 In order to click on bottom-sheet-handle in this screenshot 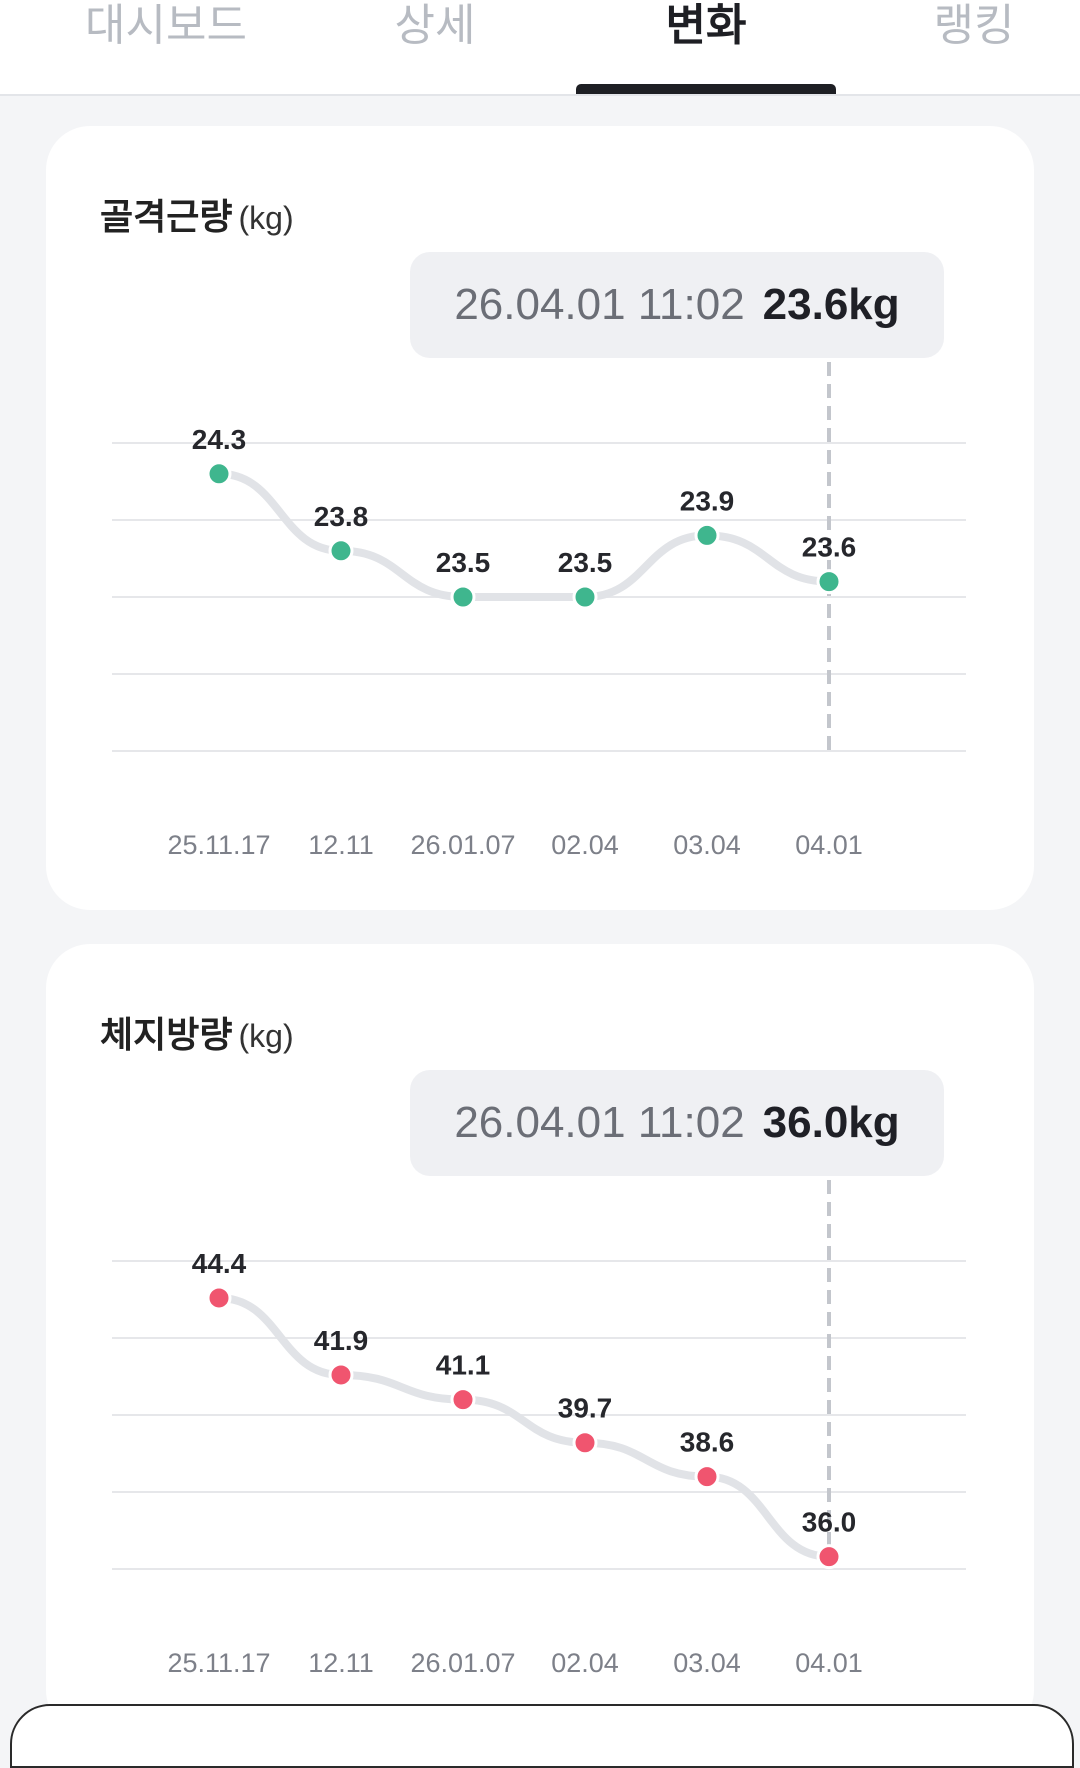, I will do `click(542, 1736)`.